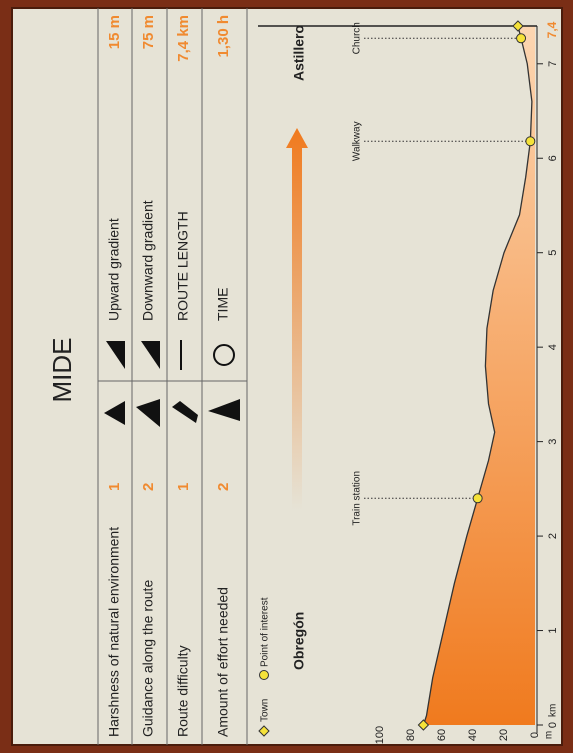  I want to click on x-tick-label: 5, so click(553, 253).